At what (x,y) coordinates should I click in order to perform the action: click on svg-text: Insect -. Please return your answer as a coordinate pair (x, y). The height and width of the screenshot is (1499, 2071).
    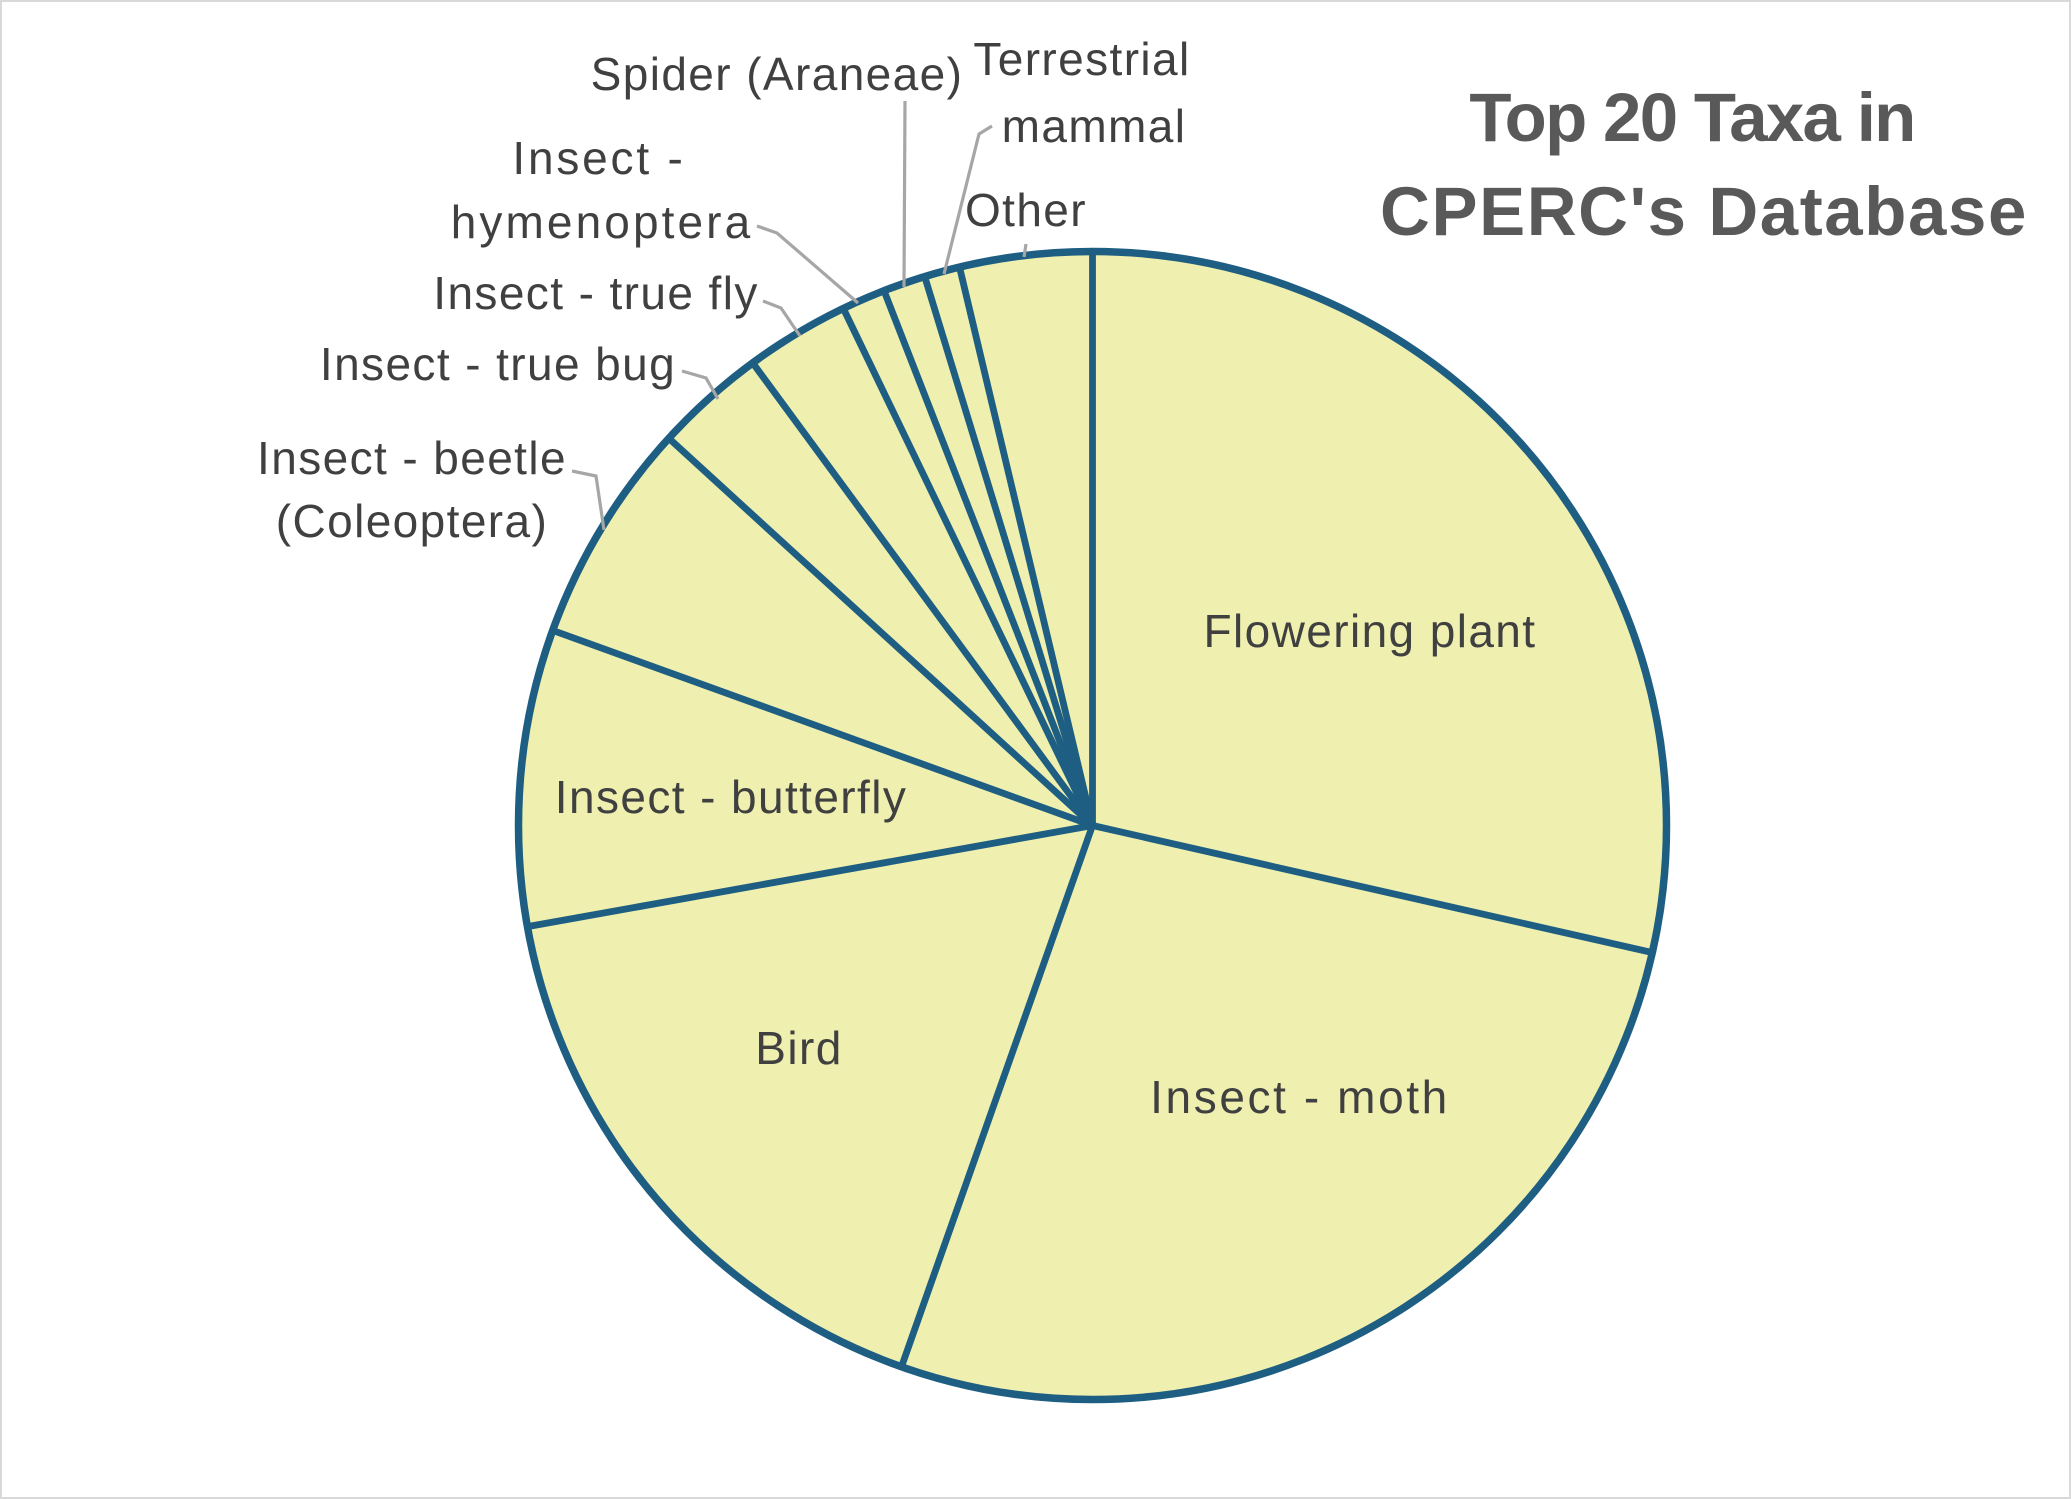
    Looking at the image, I should click on (598, 158).